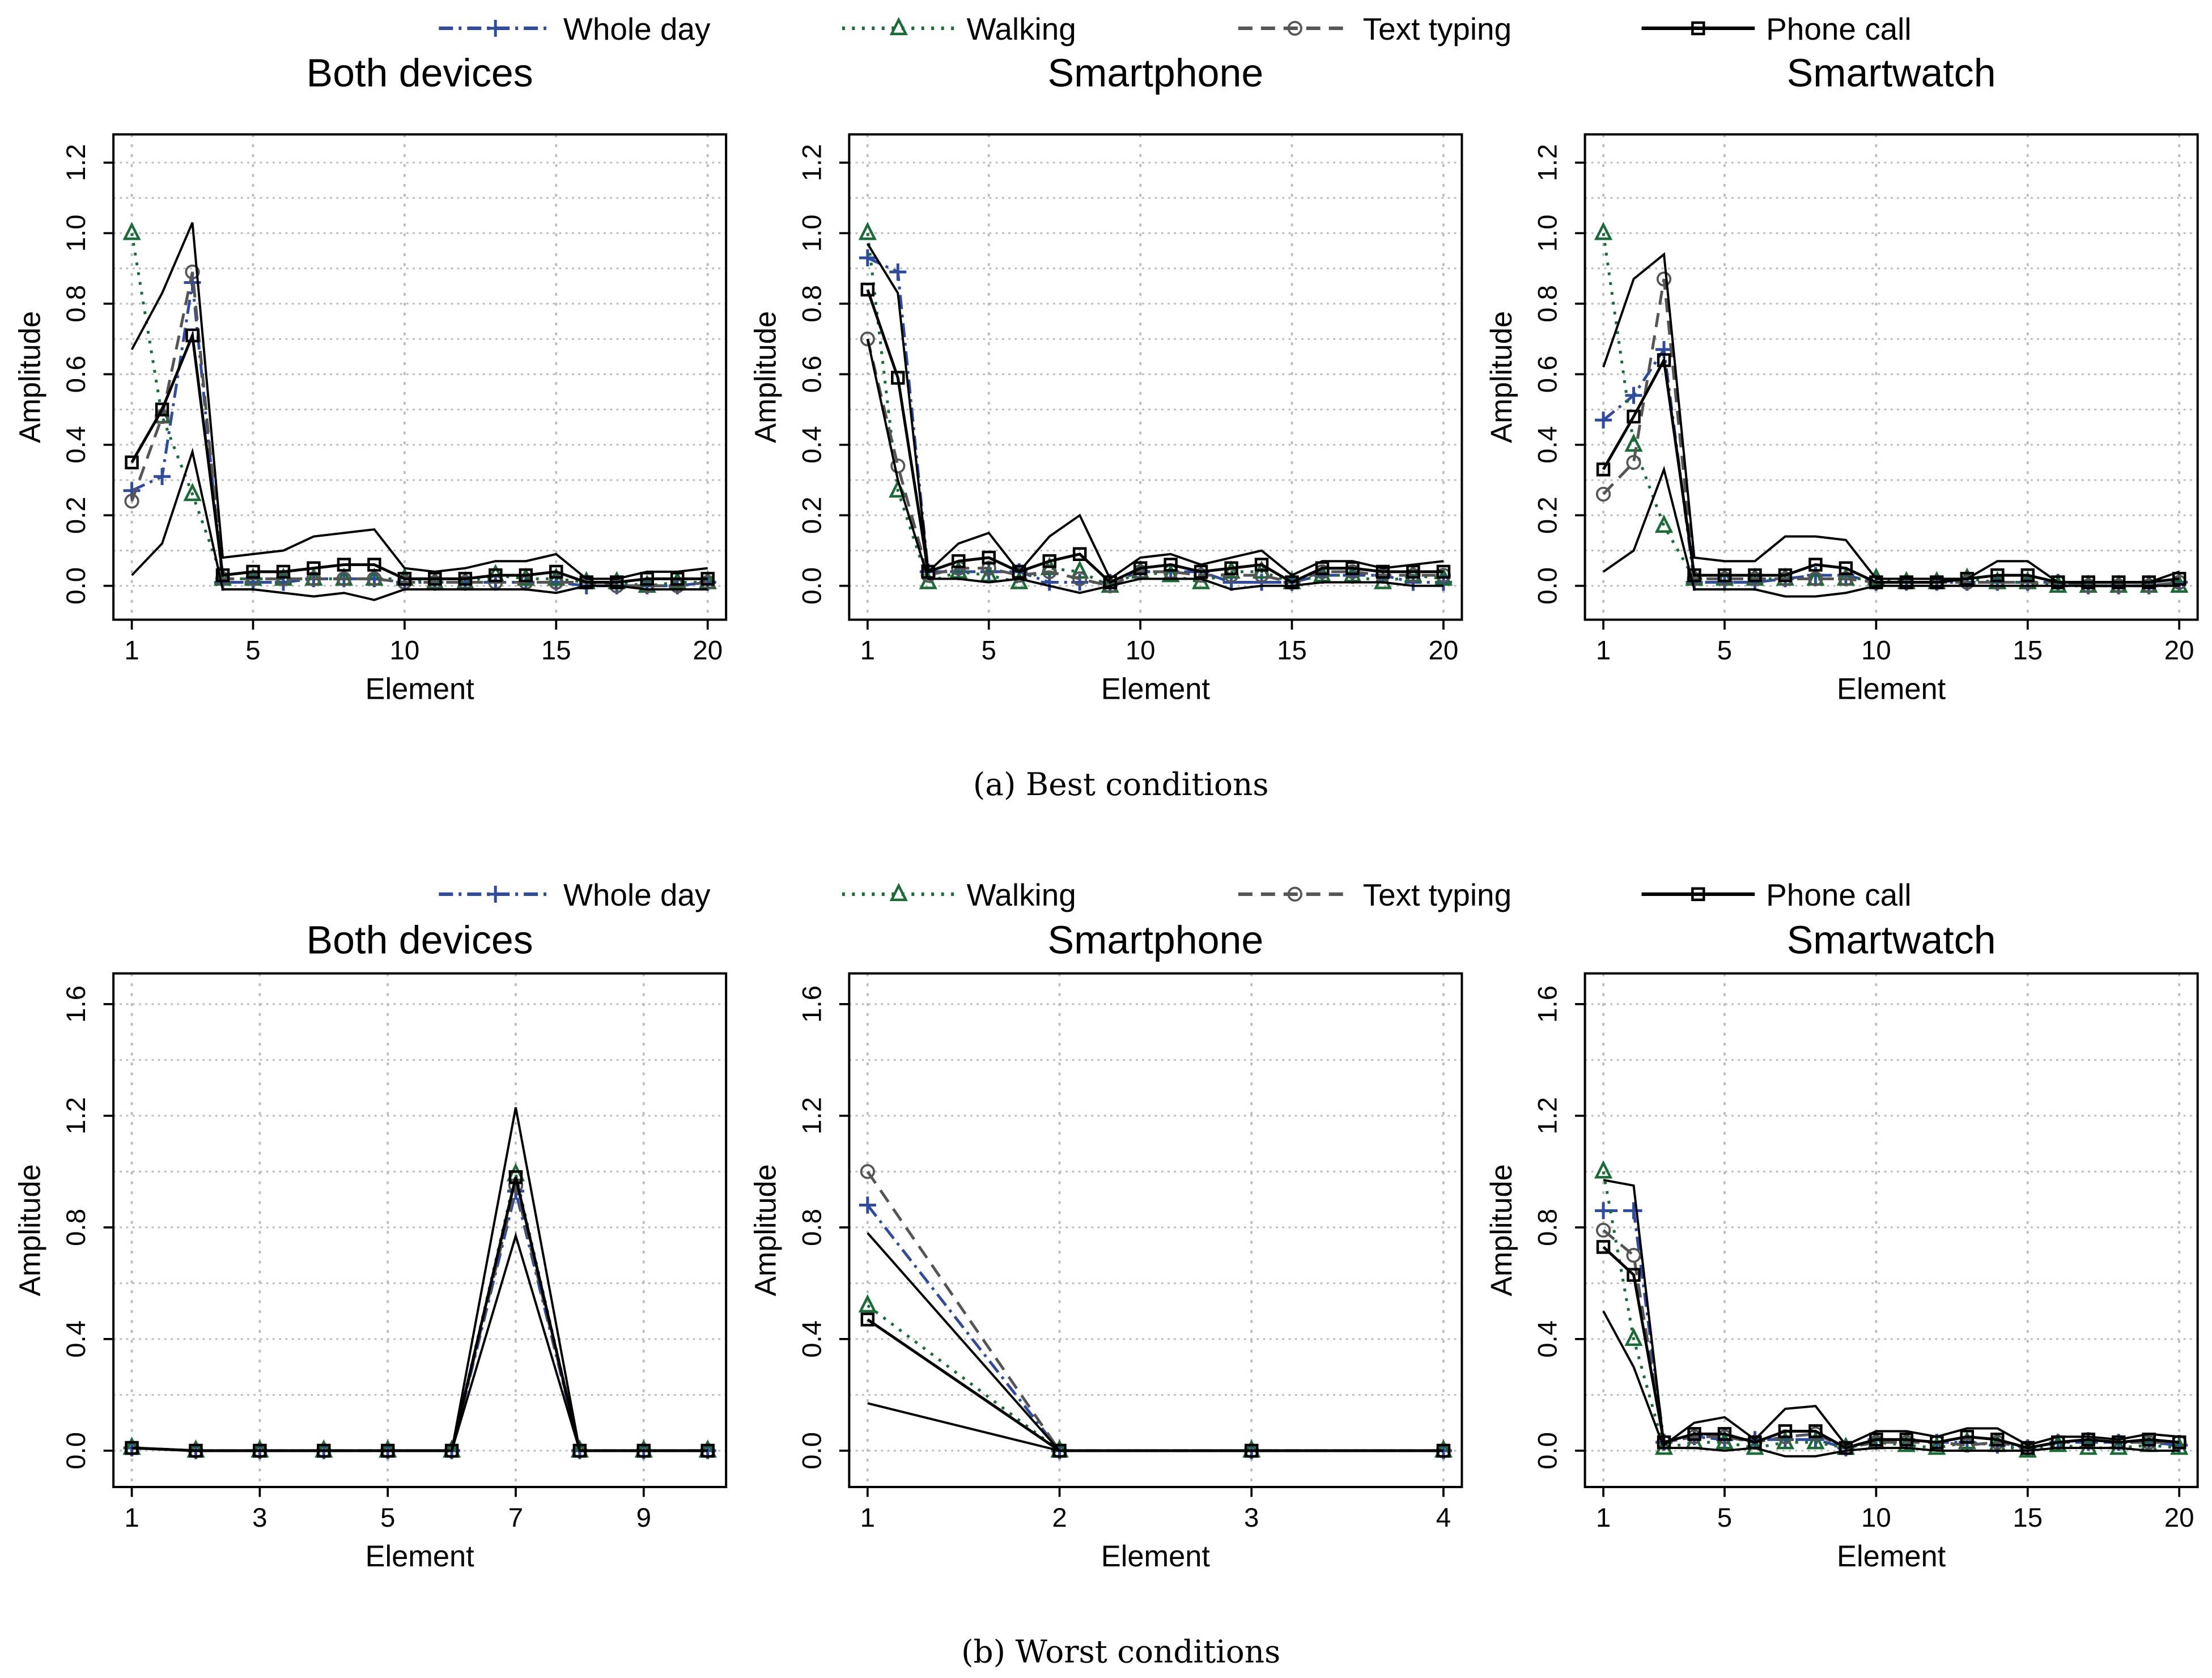 This screenshot has height=1678, width=2212. Describe the element at coordinates (1121, 784) in the screenshot. I see `caption-a: (a) Best conditions` at that location.